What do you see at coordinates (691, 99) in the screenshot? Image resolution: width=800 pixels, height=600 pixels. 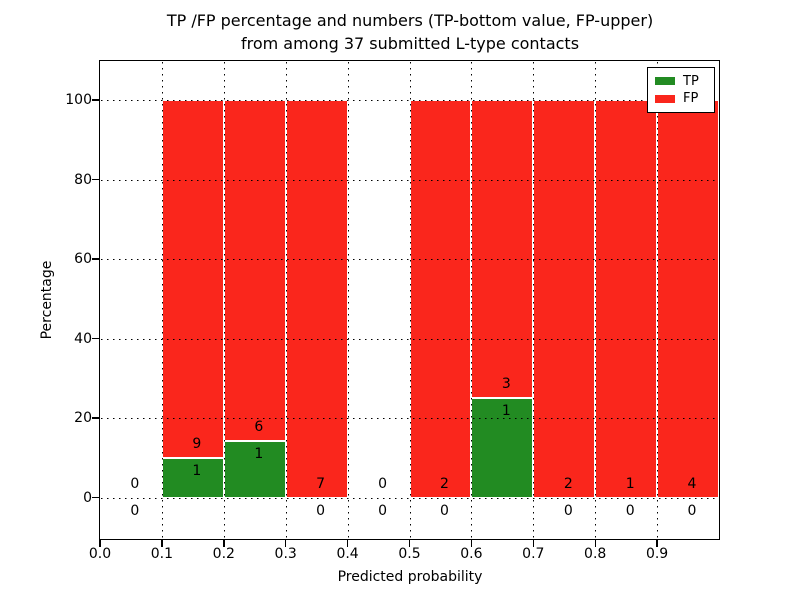 I see `legend-label-fp: FP` at bounding box center [691, 99].